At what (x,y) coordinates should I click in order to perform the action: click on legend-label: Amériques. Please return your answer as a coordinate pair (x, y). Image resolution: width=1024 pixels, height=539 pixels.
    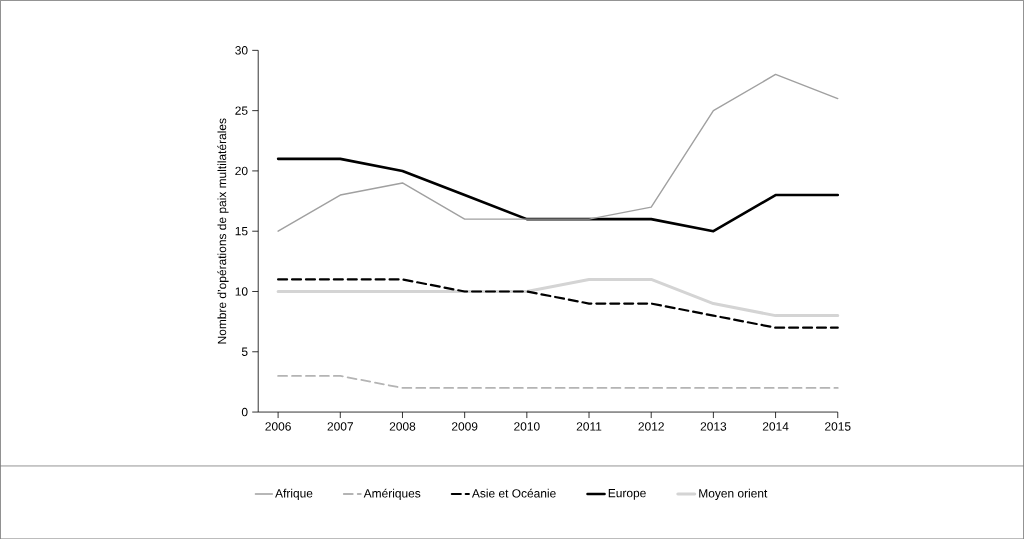
    Looking at the image, I should click on (392, 494).